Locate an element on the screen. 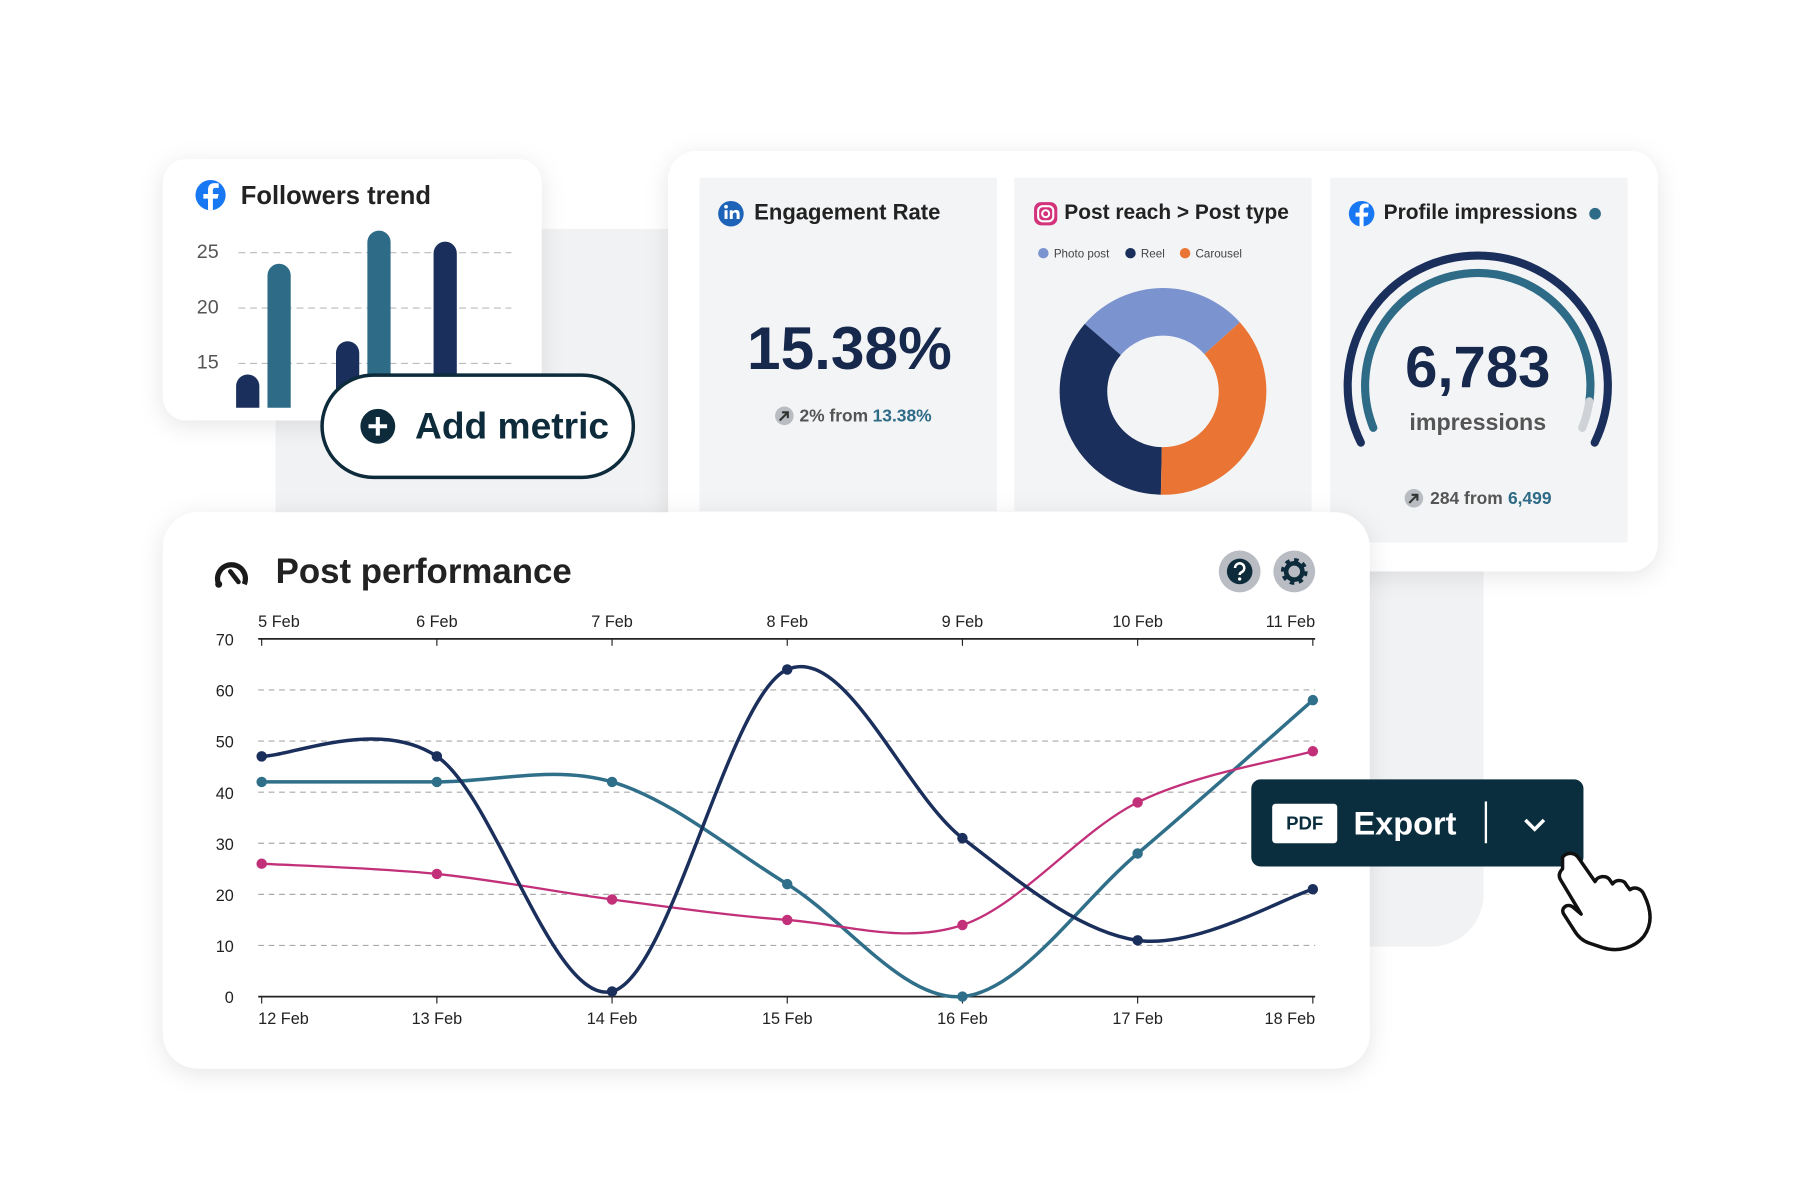 This screenshot has width=1801, height=1201. performance-icon is located at coordinates (231, 575).